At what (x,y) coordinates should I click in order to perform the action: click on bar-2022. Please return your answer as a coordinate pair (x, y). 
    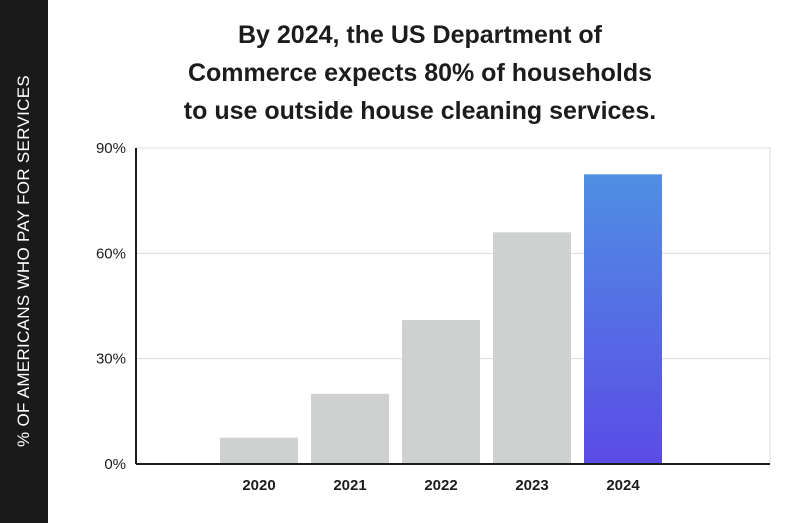
    Looking at the image, I should click on (441, 392).